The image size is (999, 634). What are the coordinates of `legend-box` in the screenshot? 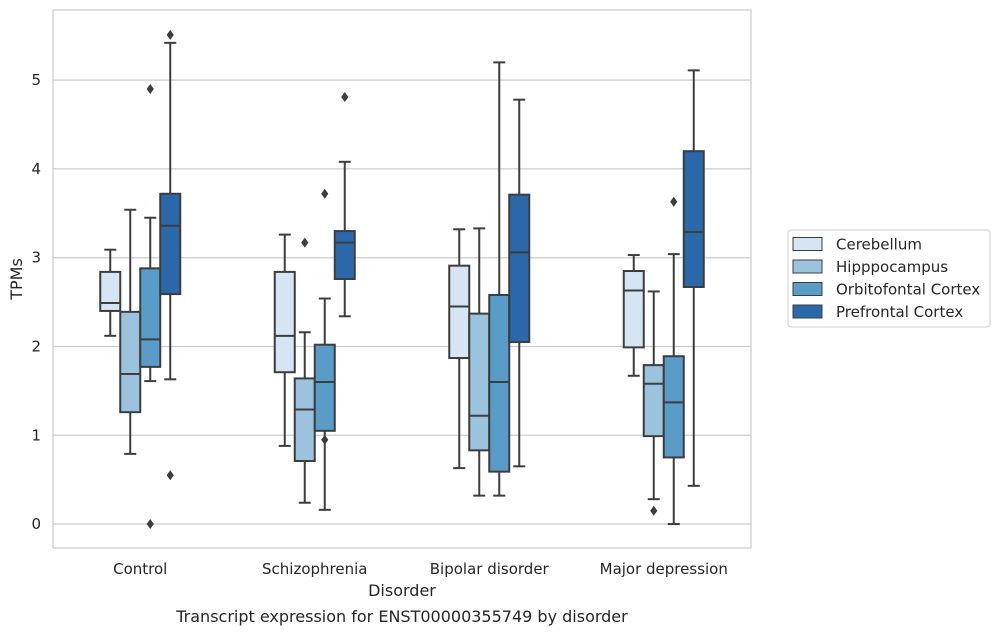 It's located at (889, 278).